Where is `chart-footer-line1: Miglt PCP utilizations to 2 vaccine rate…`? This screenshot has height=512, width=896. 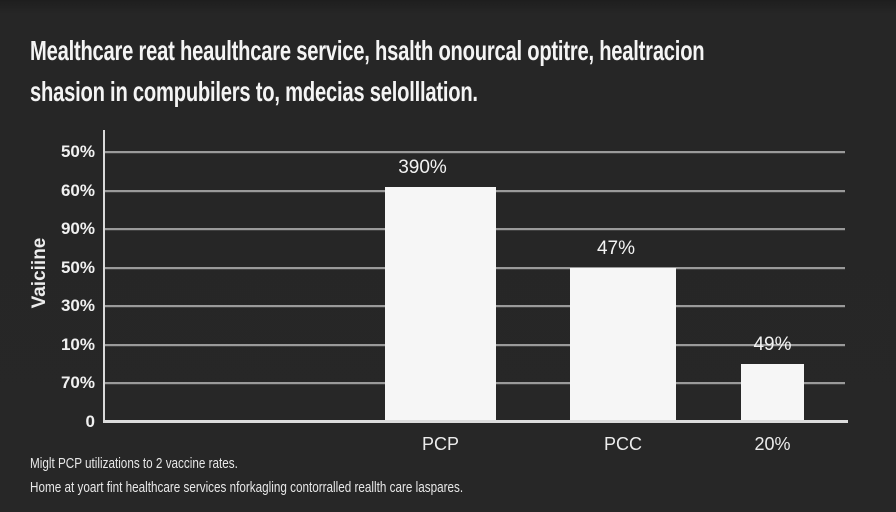
chart-footer-line1: Miglt PCP utilizations to 2 vaccine rate… is located at coordinates (134, 463).